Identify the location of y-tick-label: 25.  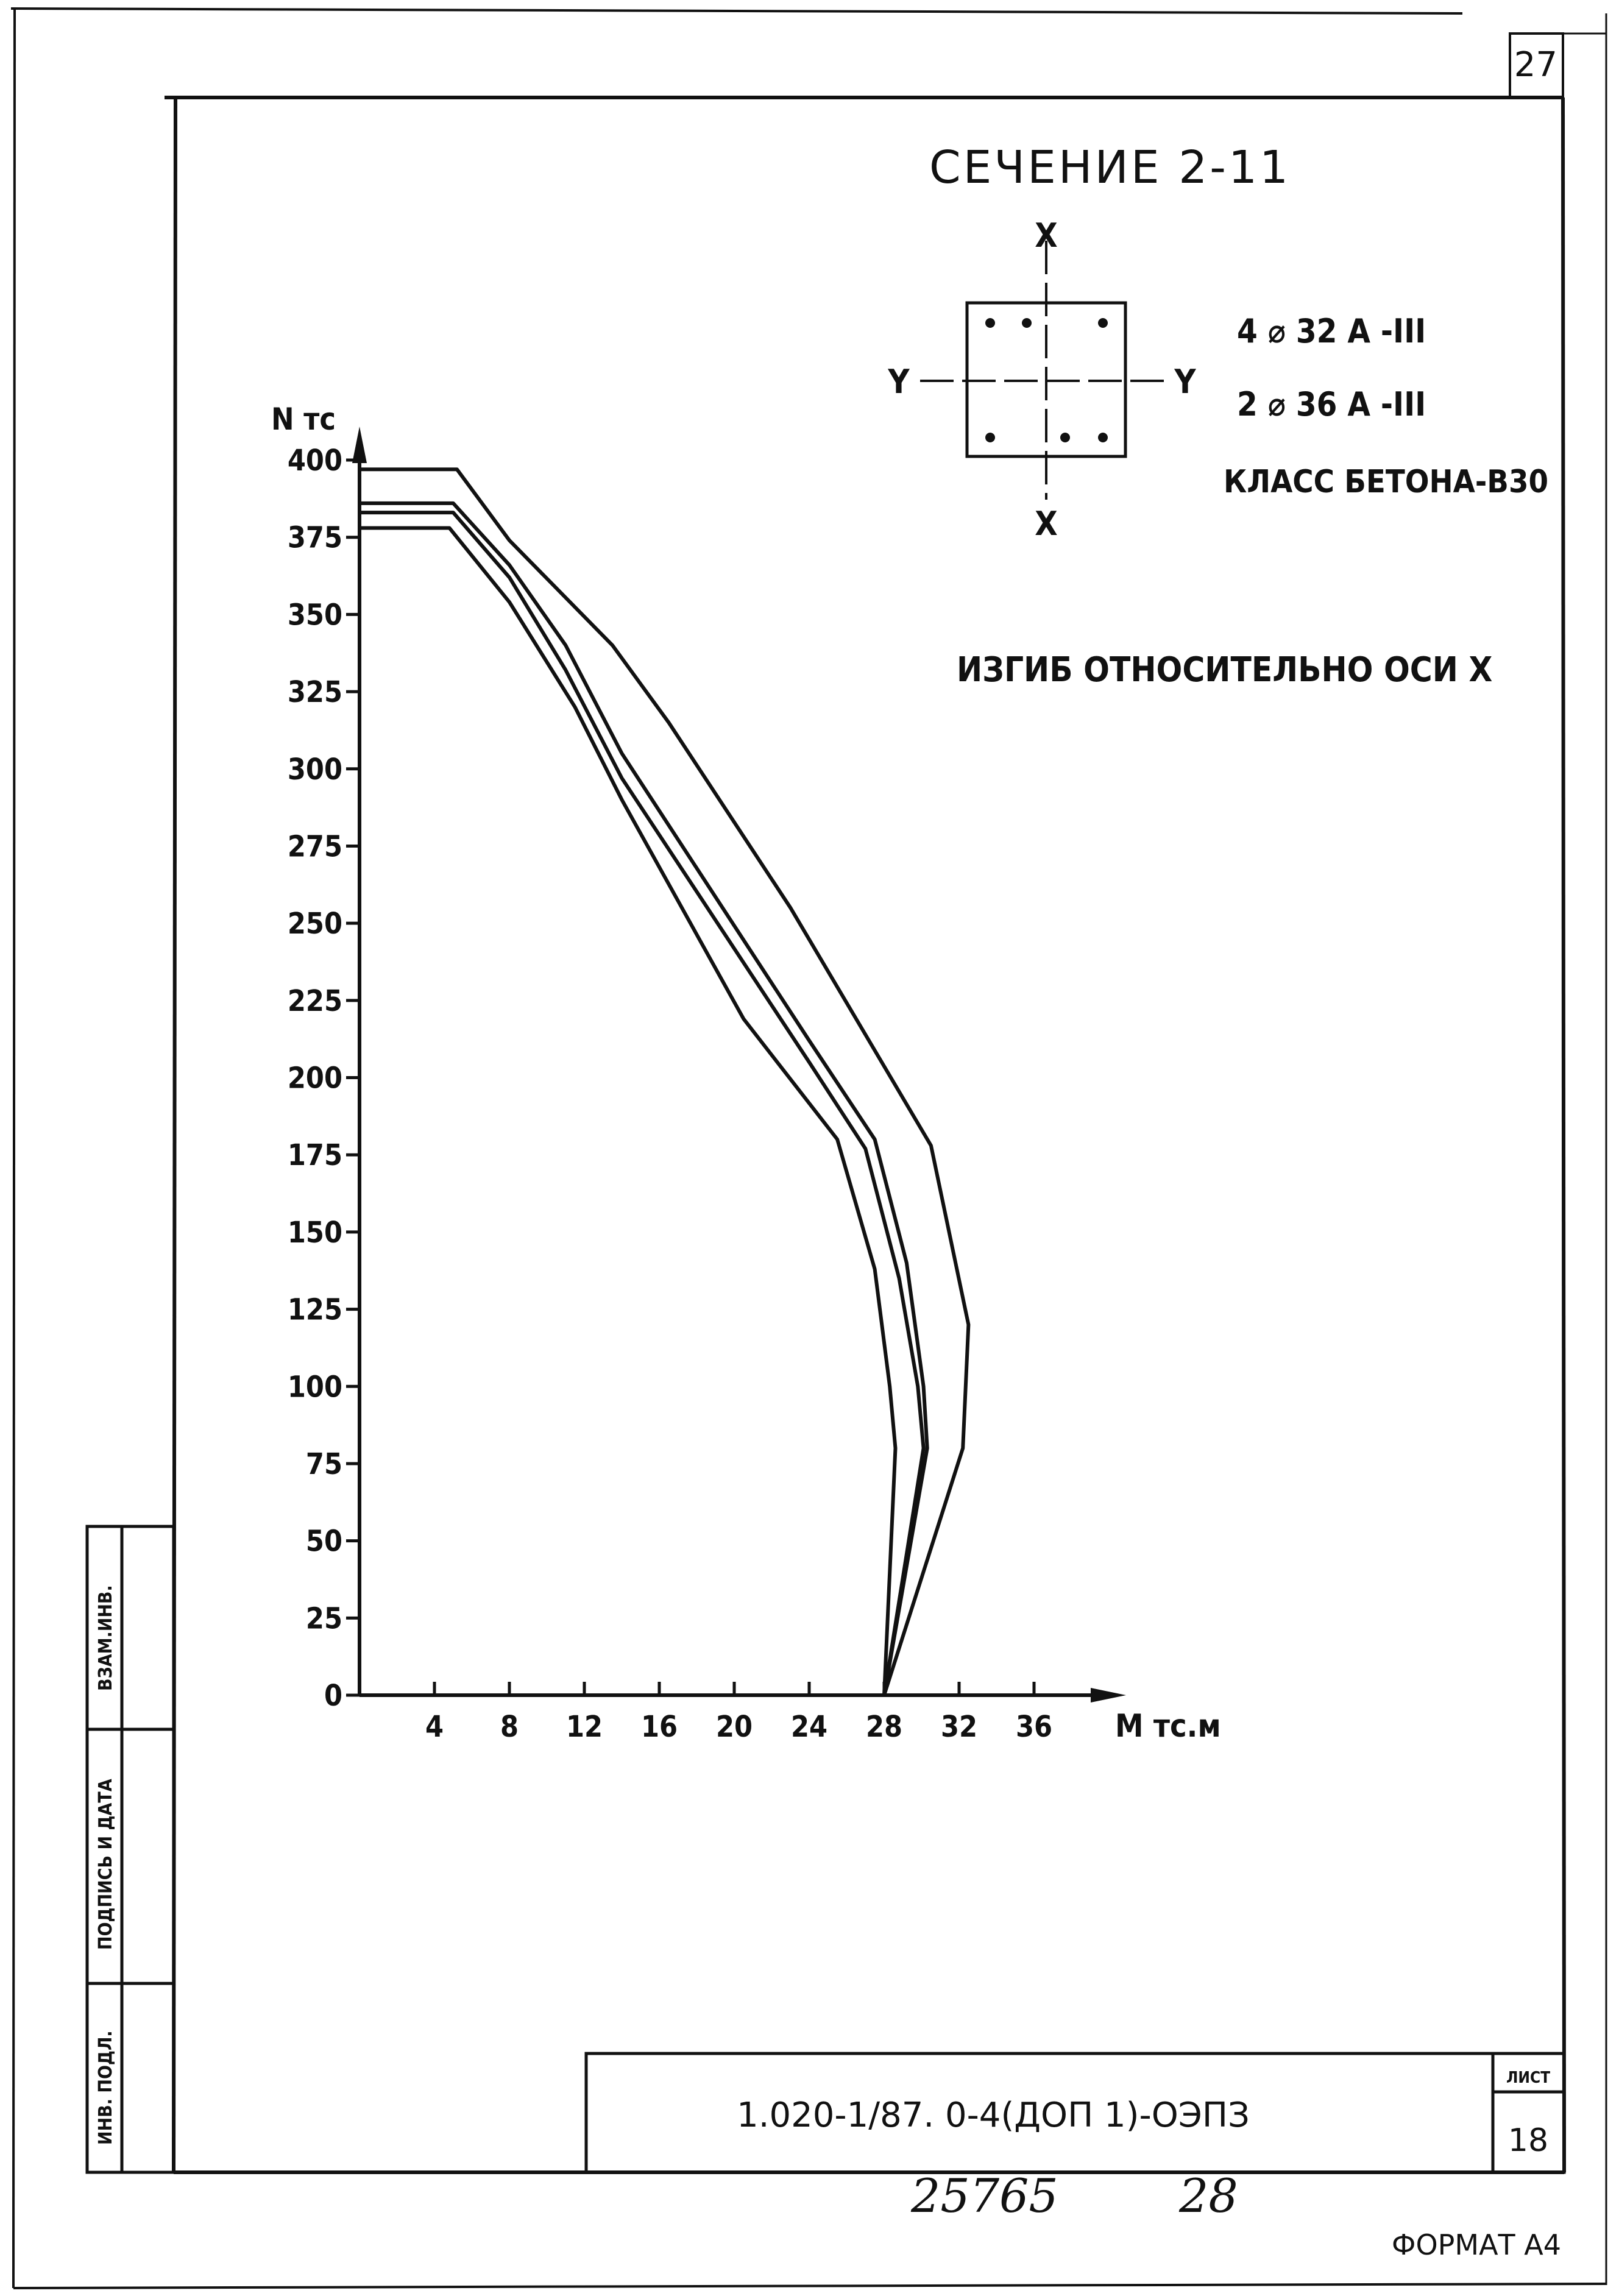
(324, 1618).